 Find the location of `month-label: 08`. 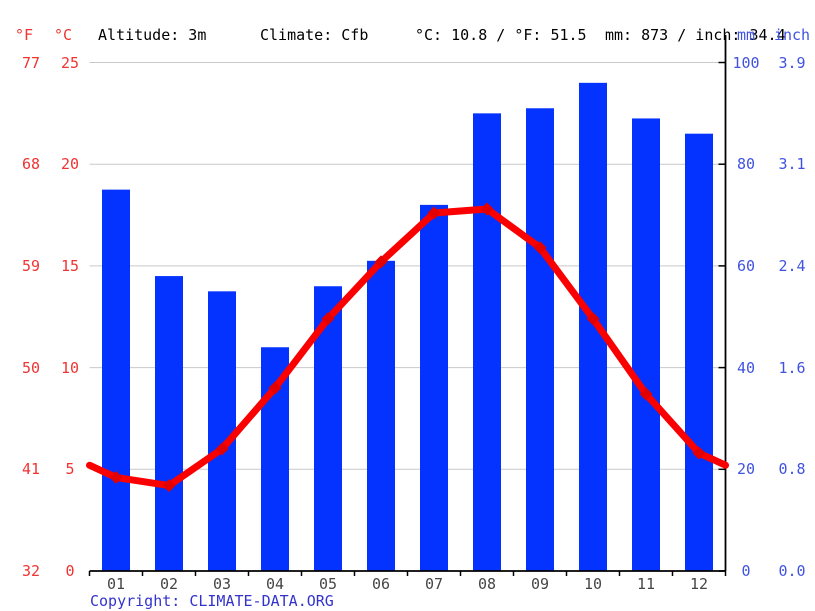

month-label: 08 is located at coordinates (487, 583).